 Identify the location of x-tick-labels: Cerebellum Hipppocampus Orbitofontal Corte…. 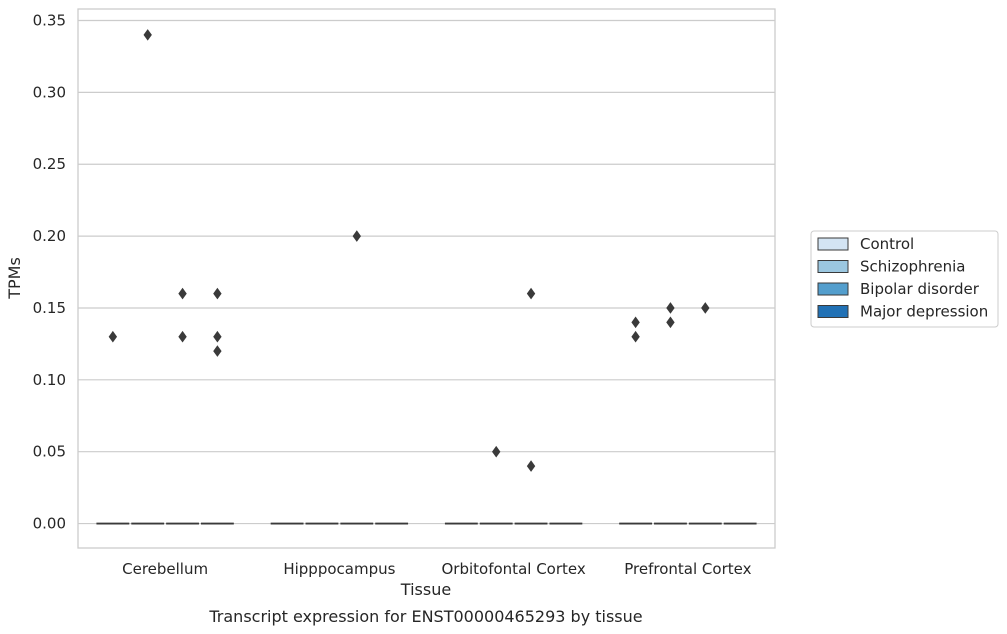
(436, 569).